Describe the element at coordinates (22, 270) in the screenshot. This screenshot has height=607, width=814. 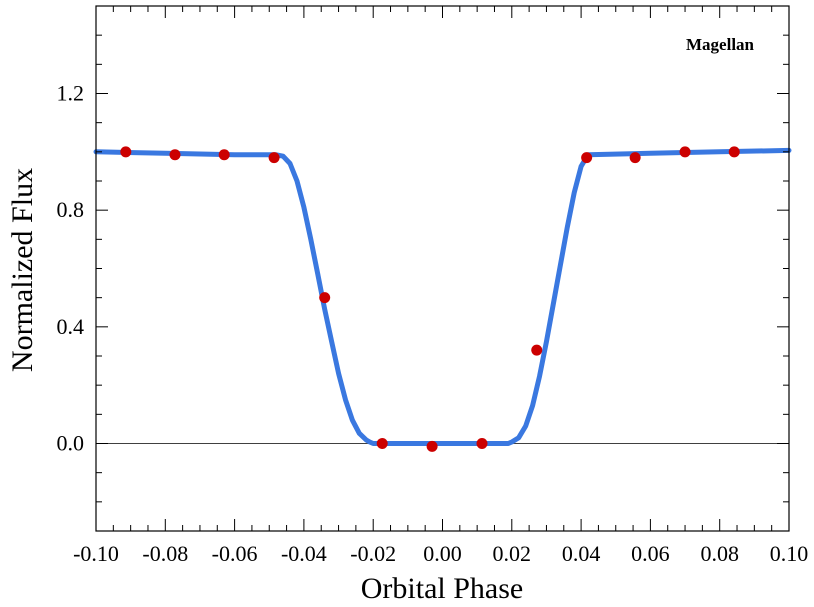
I see `y-axis-title: Normalized Flux` at that location.